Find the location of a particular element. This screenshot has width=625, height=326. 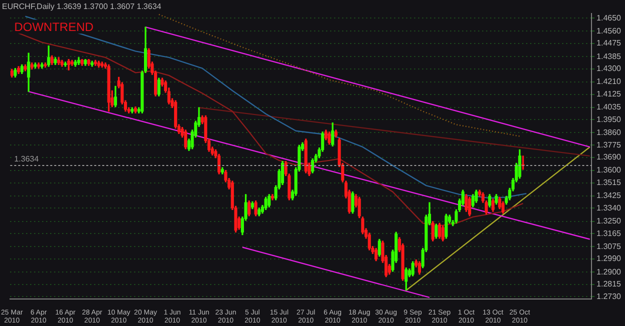

y-tick-label: 1.3860 is located at coordinates (609, 132).